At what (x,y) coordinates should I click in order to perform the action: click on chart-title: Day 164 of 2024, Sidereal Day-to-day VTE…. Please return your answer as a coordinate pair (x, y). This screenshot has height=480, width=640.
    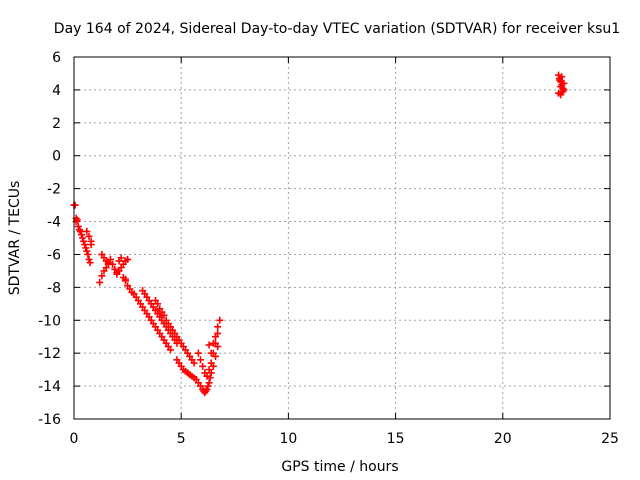
    Looking at the image, I should click on (337, 29).